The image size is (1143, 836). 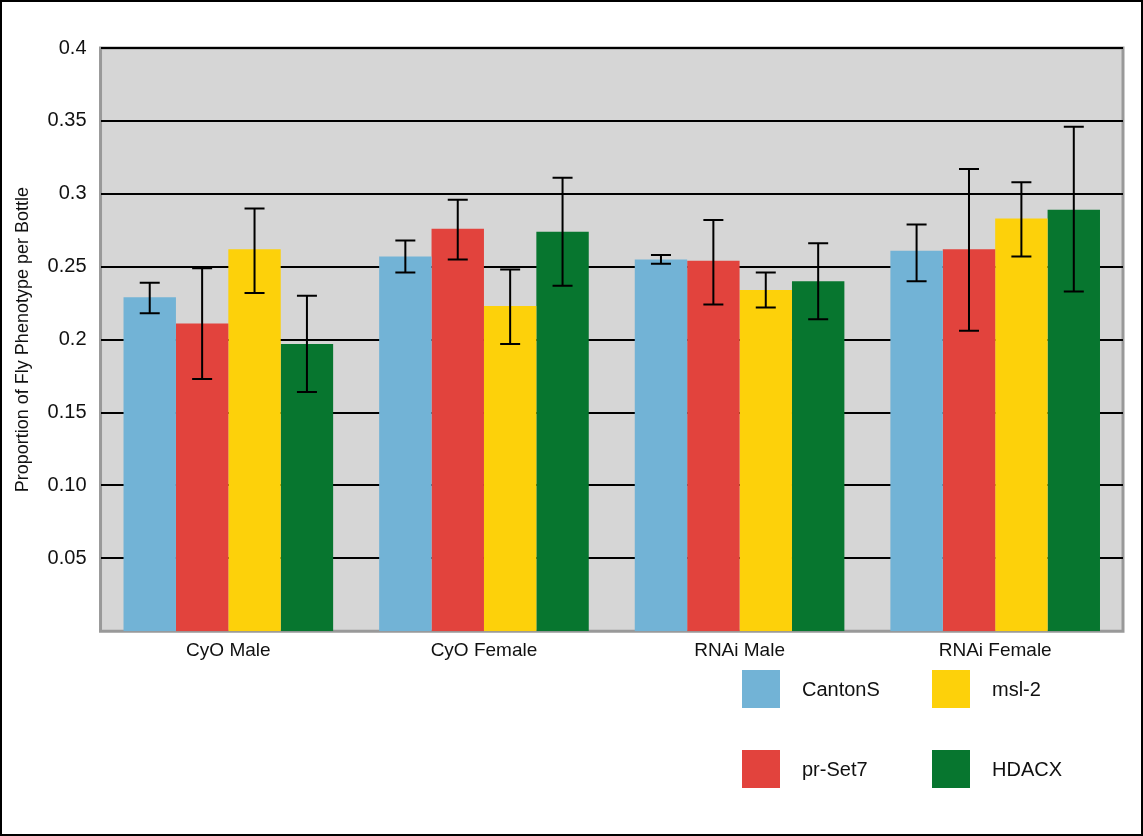 I want to click on legend-label: pr-Set7, so click(x=835, y=769).